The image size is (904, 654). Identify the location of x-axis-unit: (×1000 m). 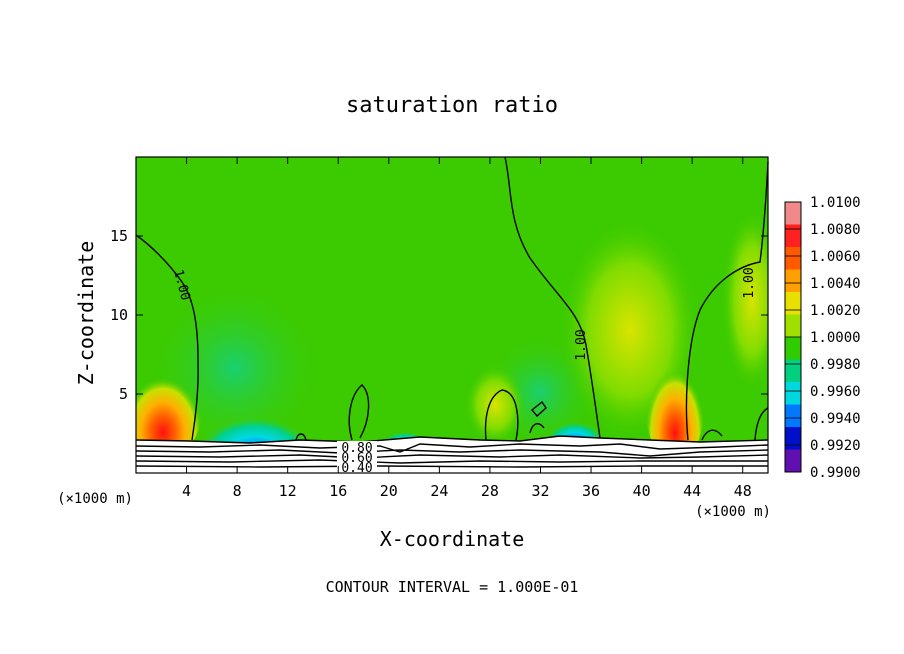
(733, 512).